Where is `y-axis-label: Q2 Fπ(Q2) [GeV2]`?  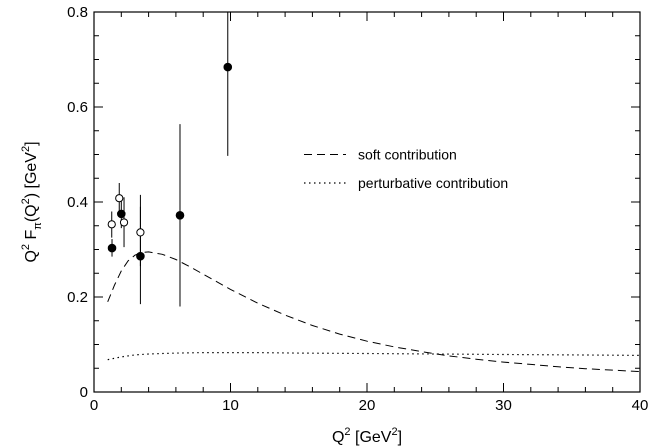
y-axis-label: Q2 Fπ(Q2) [GeV2] is located at coordinates (32, 201).